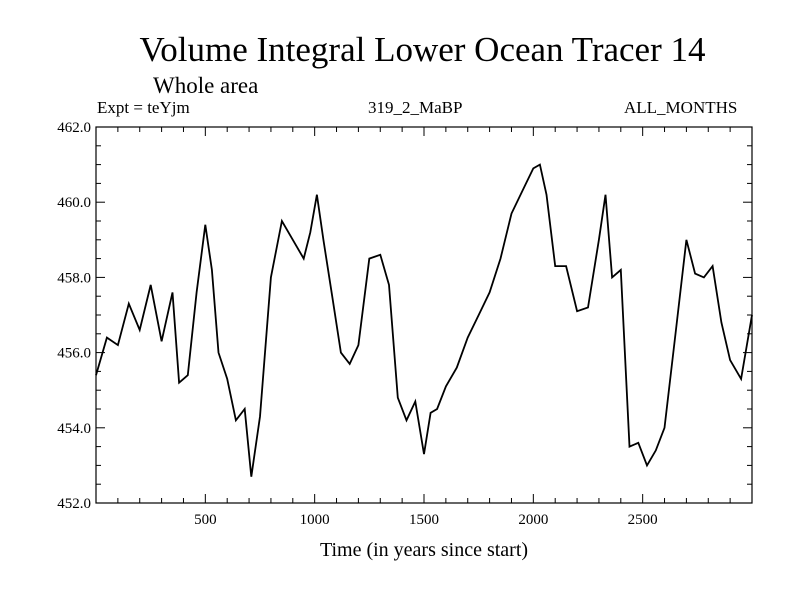  I want to click on y-tick-label: 454.0, so click(74, 429).